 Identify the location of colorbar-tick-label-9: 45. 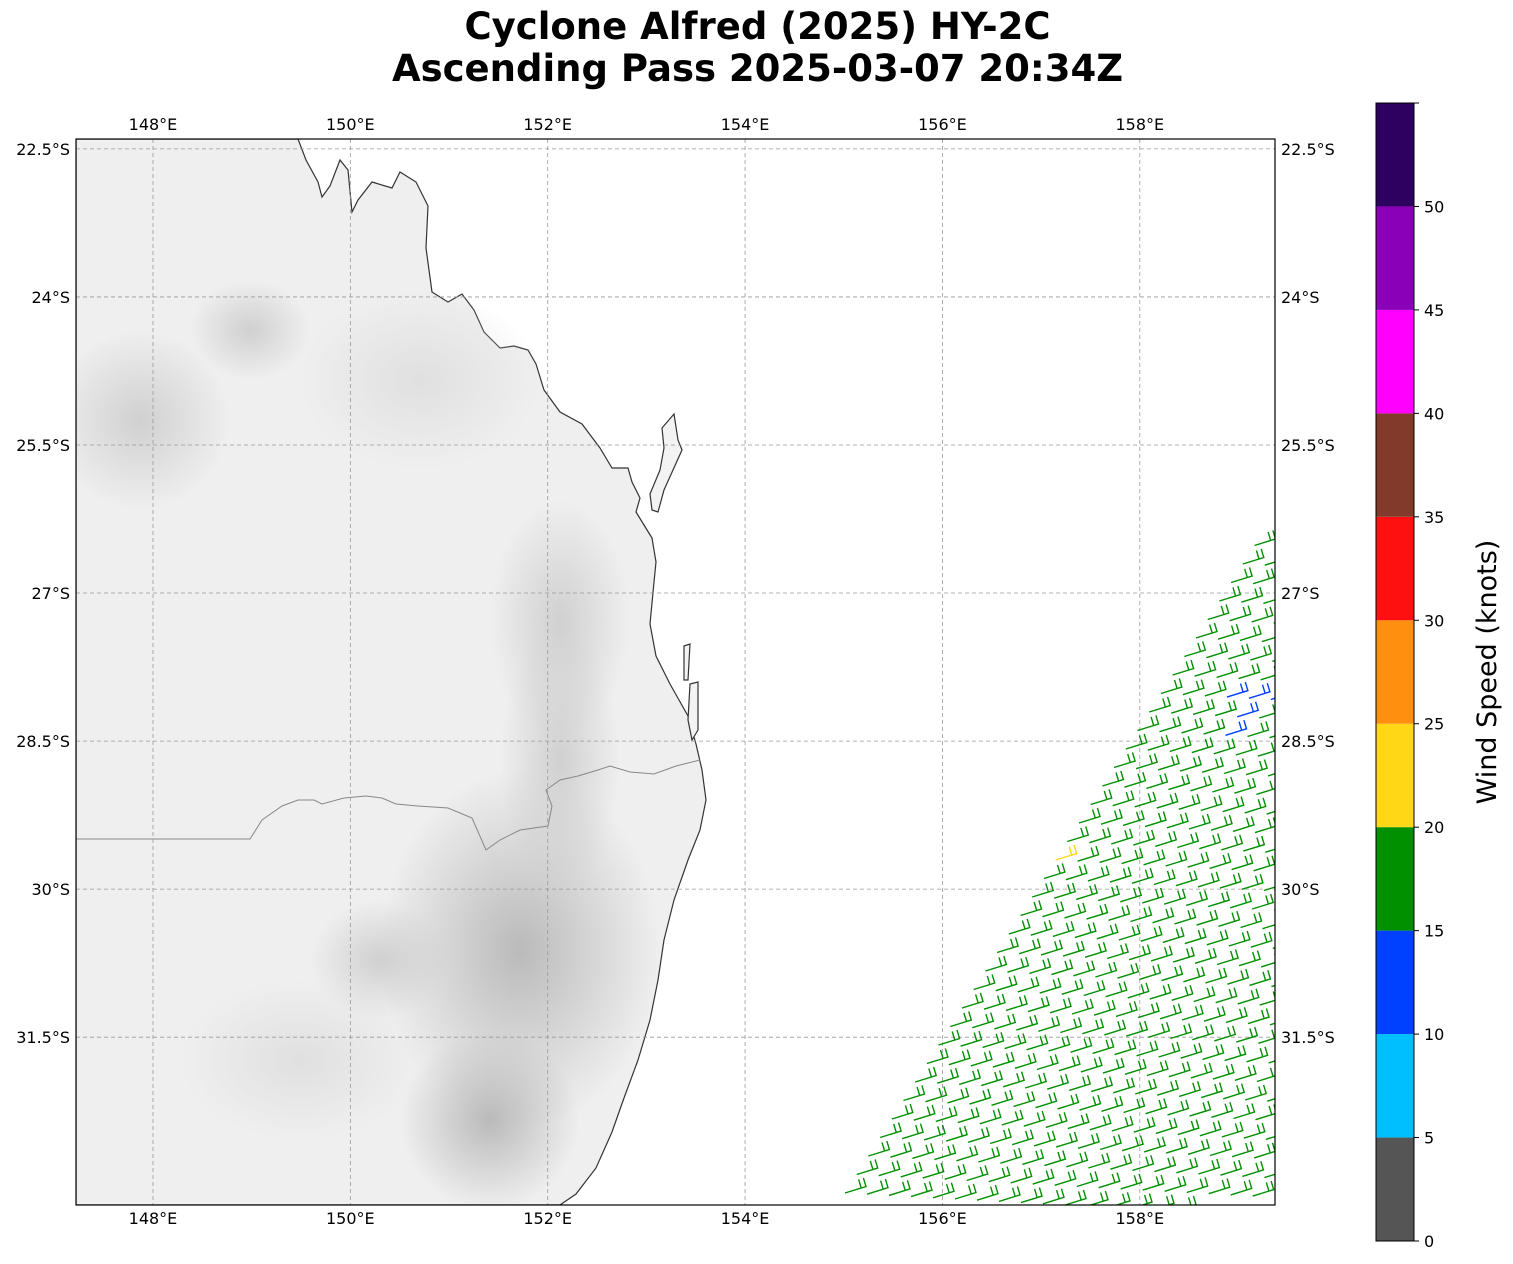
(1434, 310).